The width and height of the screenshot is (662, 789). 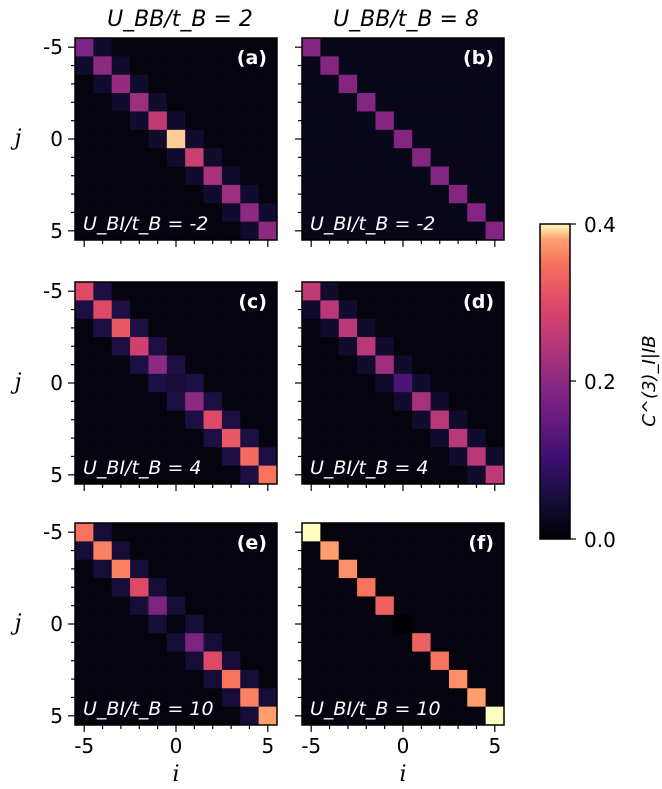 What do you see at coordinates (16, 138) in the screenshot?
I see `y-axis-label: j` at bounding box center [16, 138].